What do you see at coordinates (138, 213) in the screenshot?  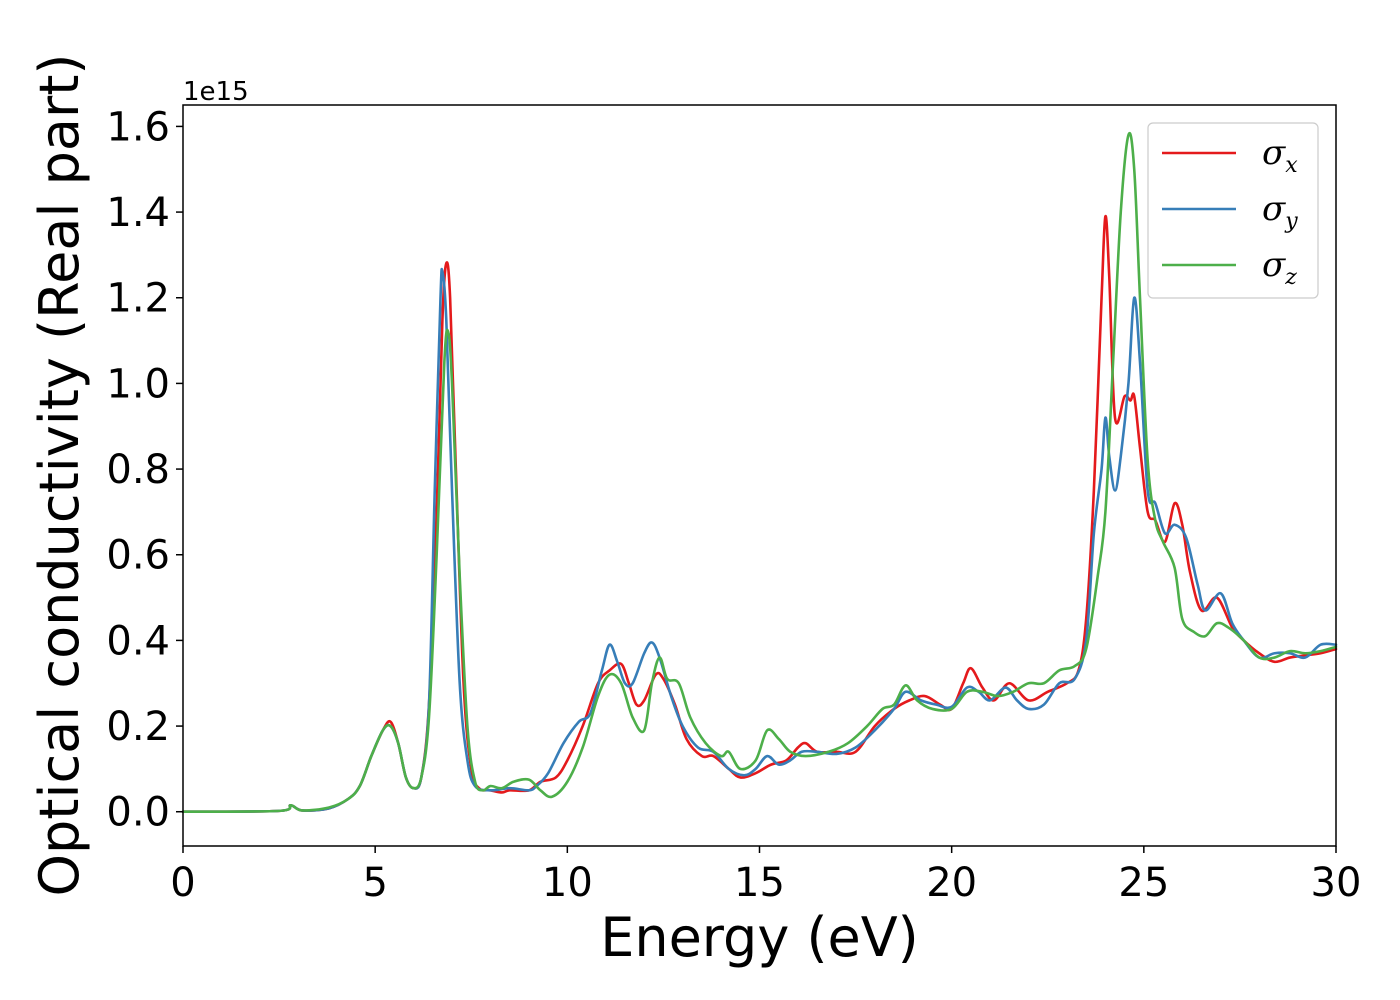 I see `y-tick-label: 1.4` at bounding box center [138, 213].